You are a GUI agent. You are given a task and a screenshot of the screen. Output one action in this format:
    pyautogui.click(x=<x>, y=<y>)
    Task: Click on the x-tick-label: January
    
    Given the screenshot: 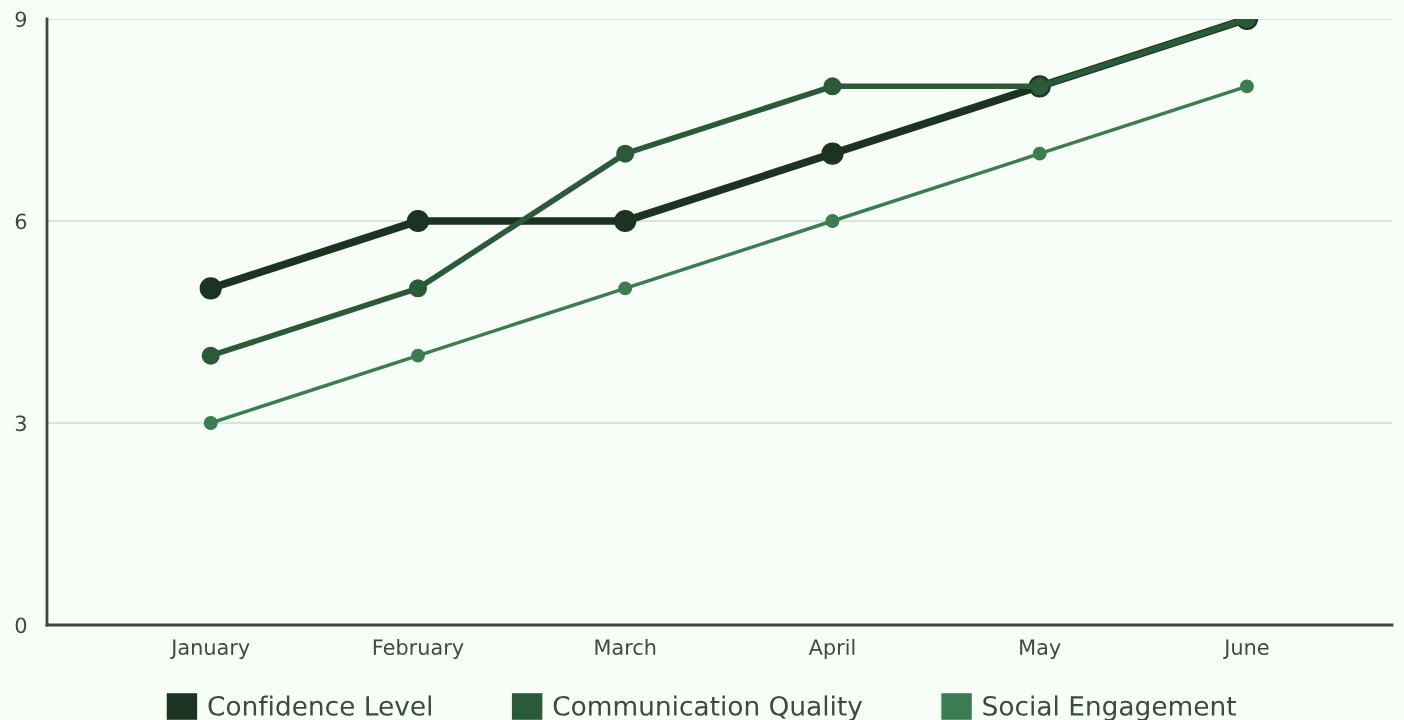 What is the action you would take?
    pyautogui.click(x=210, y=649)
    